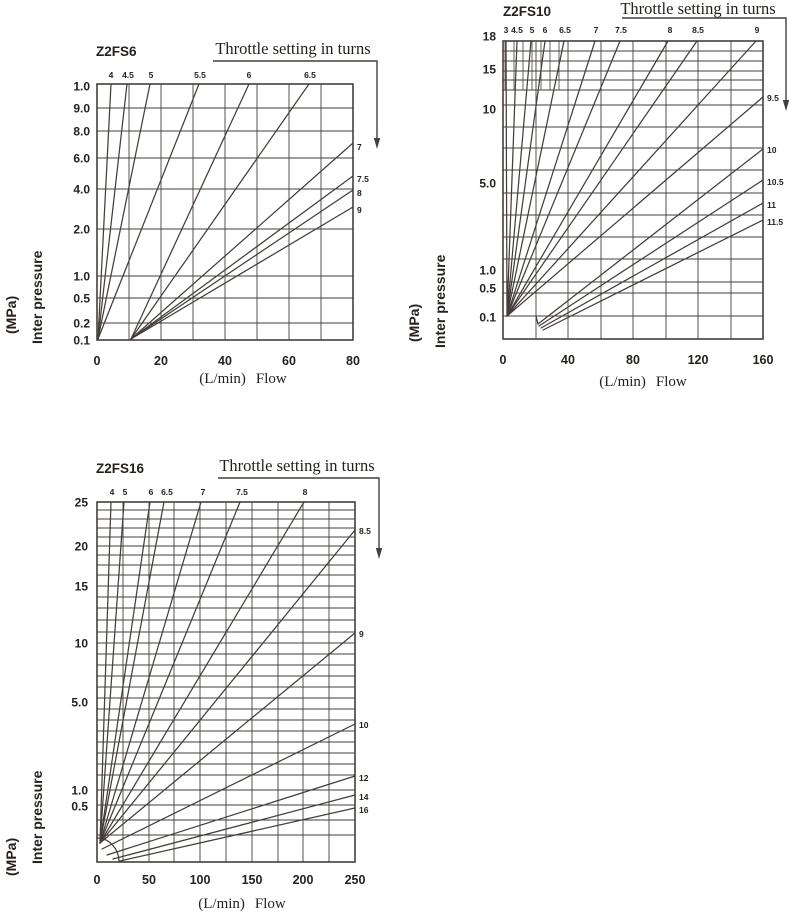  Describe the element at coordinates (364, 797) in the screenshot. I see `curve-label-14: 14` at that location.